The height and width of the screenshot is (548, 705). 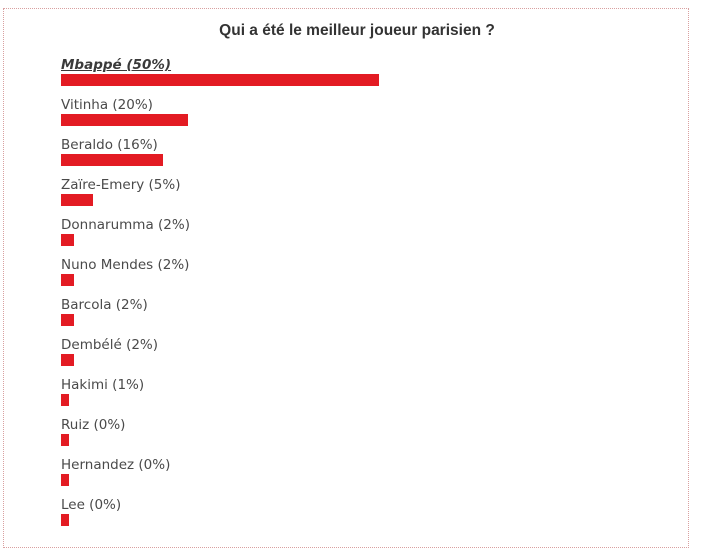 What do you see at coordinates (357, 30) in the screenshot?
I see `poll-title: Qui a été le meilleur joueur parisien ?` at bounding box center [357, 30].